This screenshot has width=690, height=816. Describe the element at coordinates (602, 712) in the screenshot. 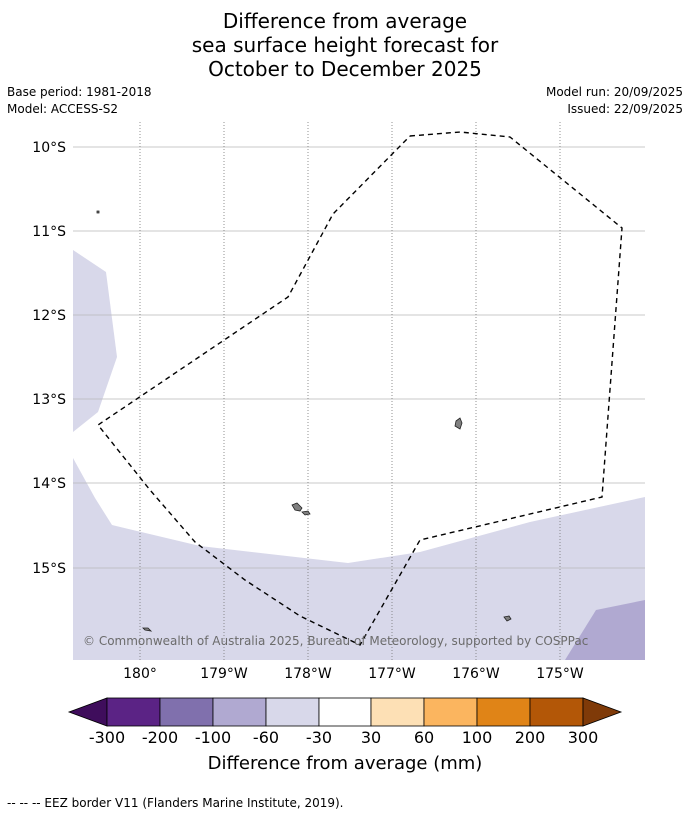

I see `colorbar-extend-right` at that location.